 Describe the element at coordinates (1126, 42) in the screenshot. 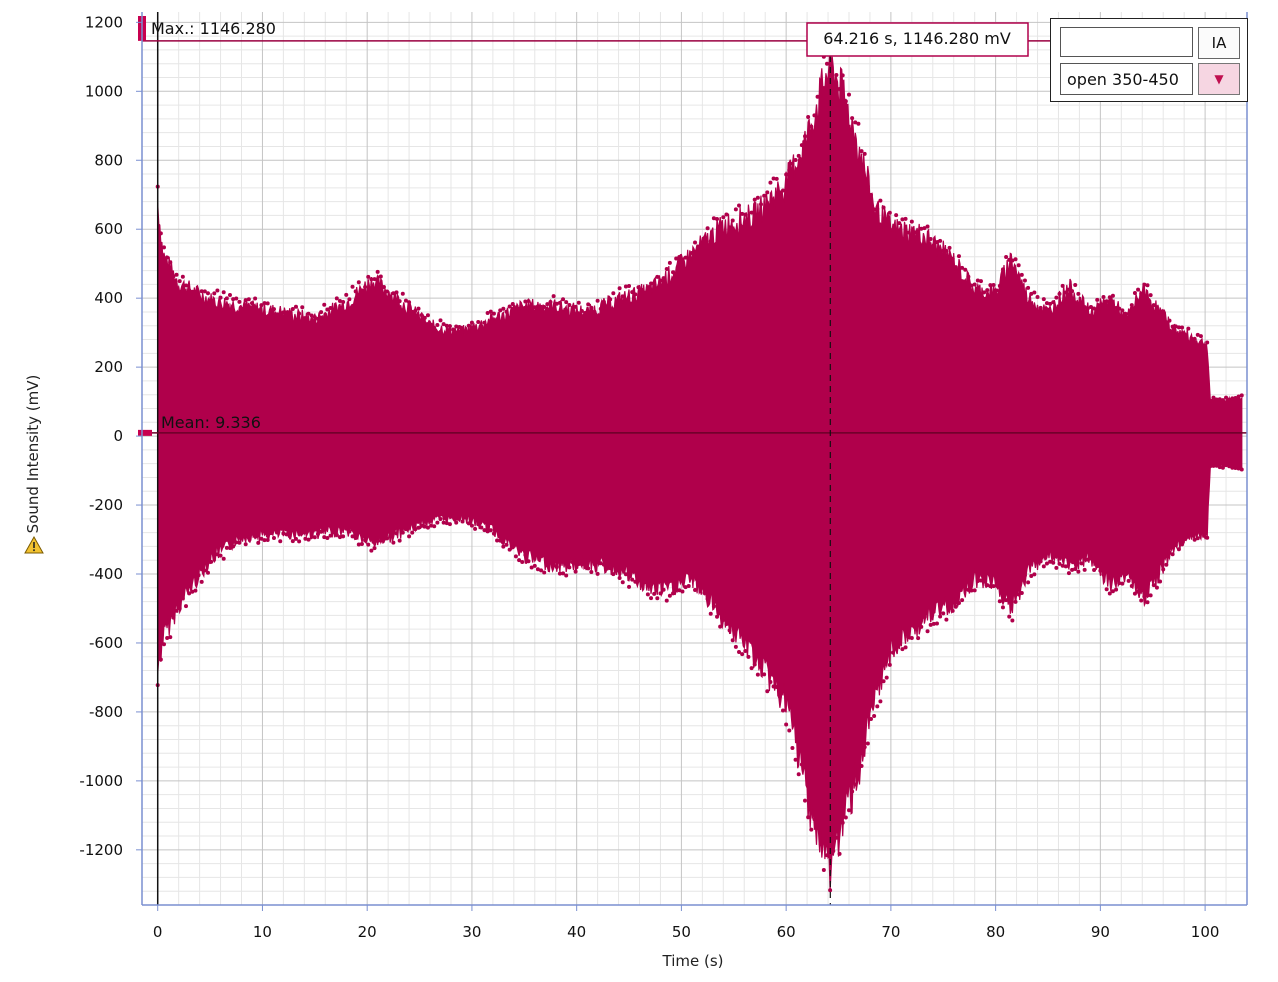

I see `legend-name-field` at that location.